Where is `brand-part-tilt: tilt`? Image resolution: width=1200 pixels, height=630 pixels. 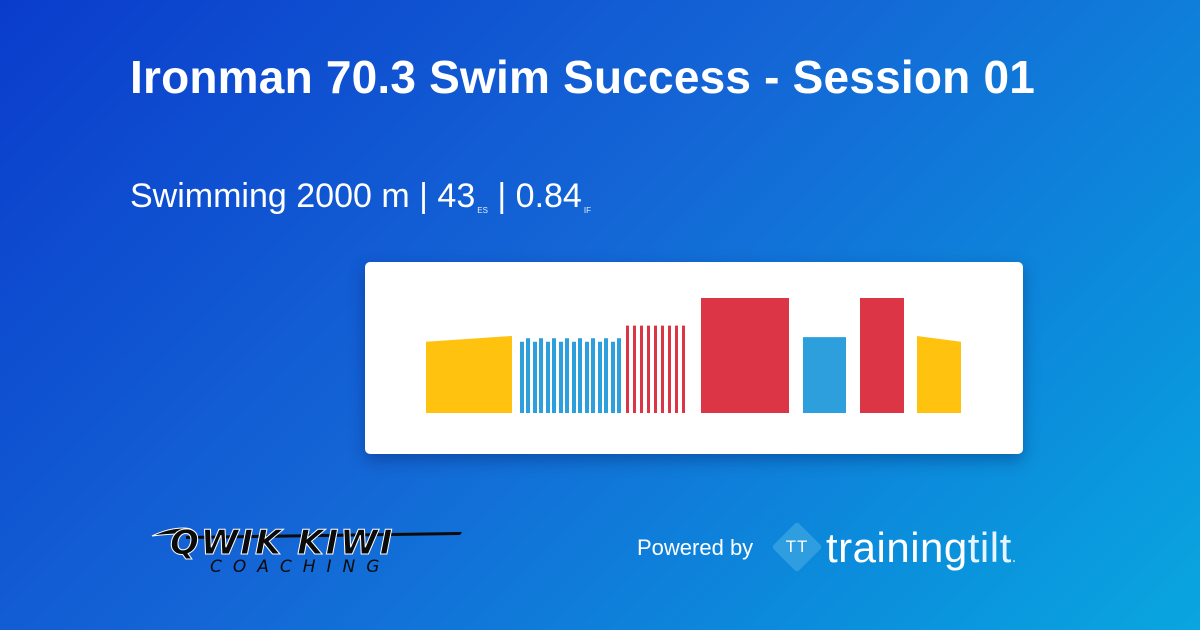
brand-part-tilt: tilt is located at coordinates (989, 547).